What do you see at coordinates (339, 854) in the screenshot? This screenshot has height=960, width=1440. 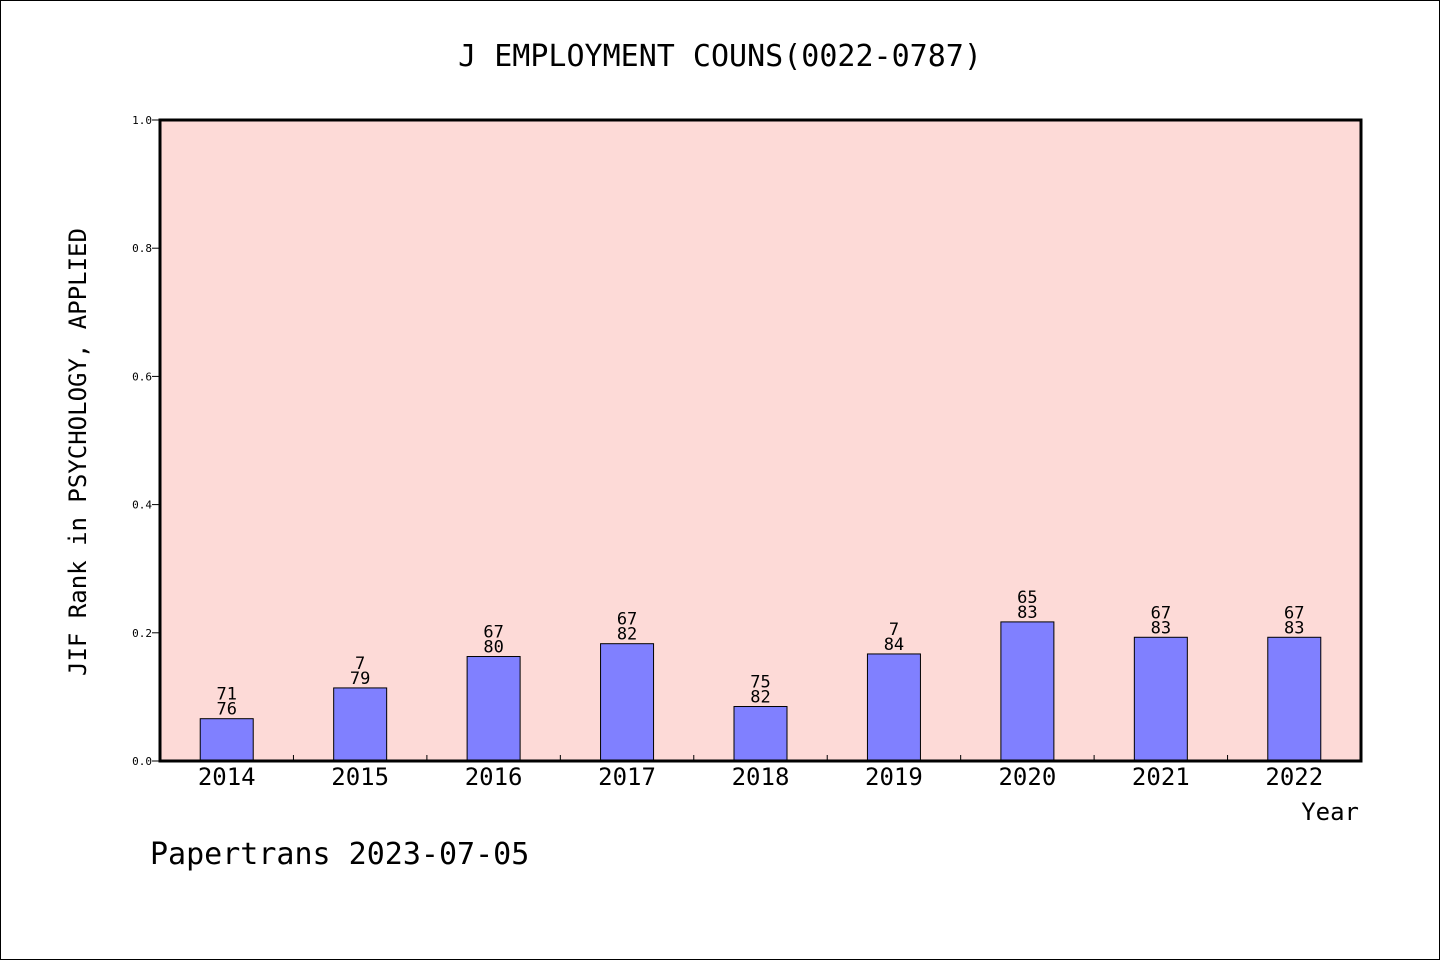 I see `footer-credit: Papertrans 2023-07-05` at bounding box center [339, 854].